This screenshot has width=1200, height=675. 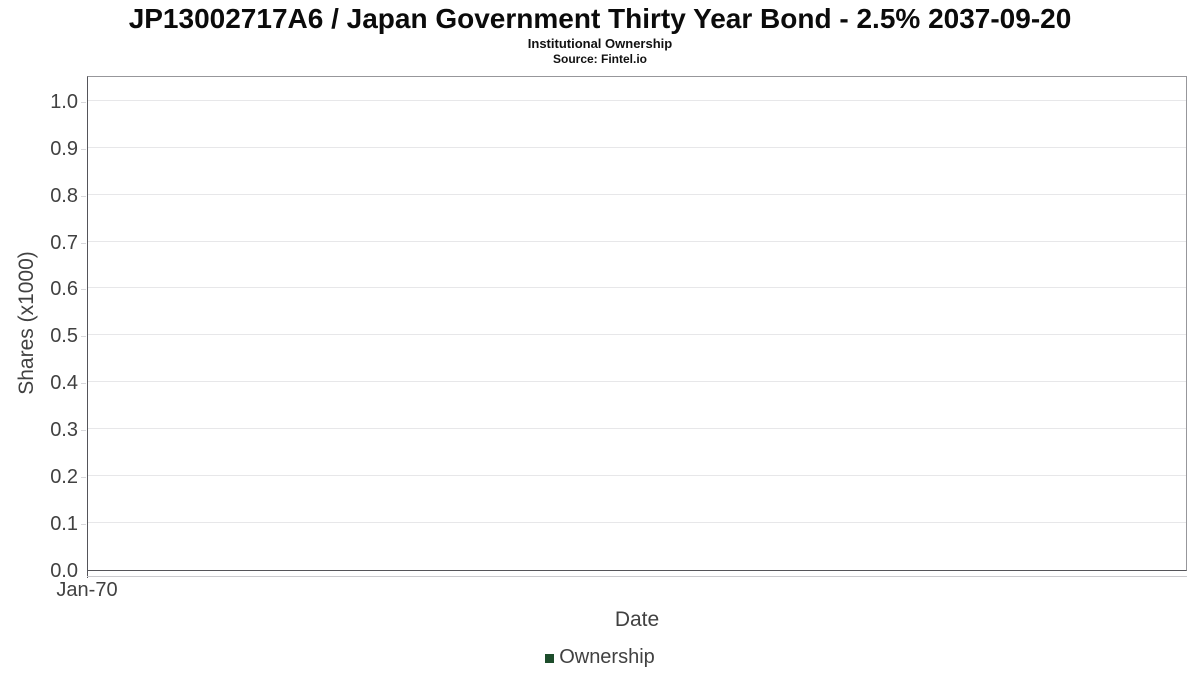 I want to click on legend-label-ownership: Ownership, so click(x=607, y=657).